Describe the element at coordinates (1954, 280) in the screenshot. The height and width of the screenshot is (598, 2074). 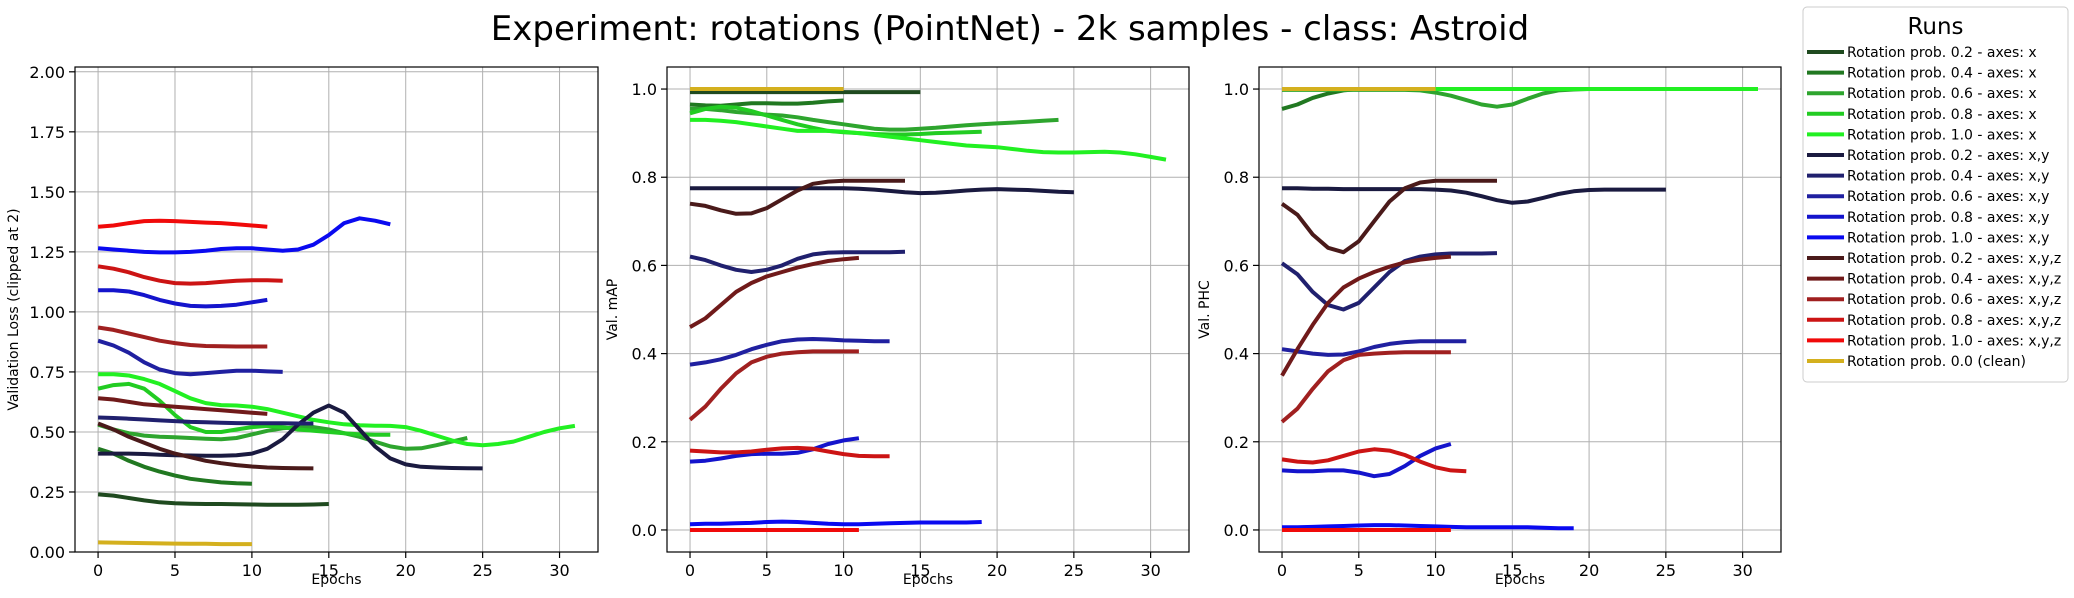
I see `legend-entry: Rotation prob. 0.4 - axes: x,y,z` at that location.